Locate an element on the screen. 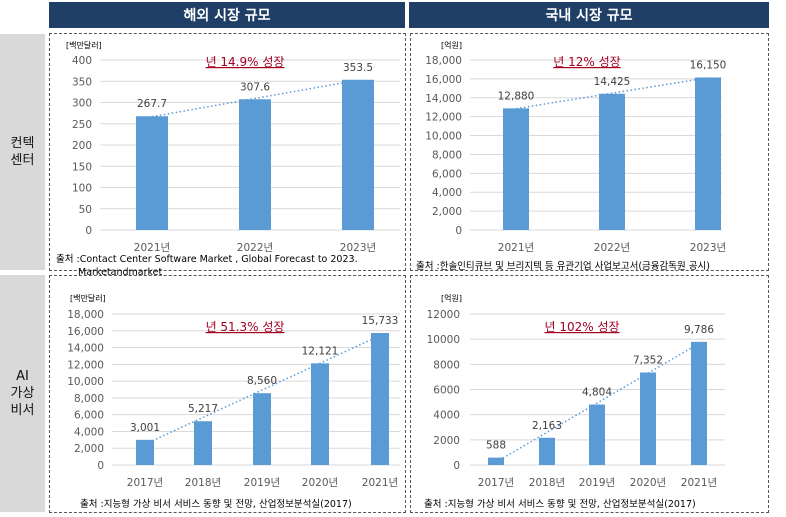  y-tick-label: 100 is located at coordinates (82, 189).